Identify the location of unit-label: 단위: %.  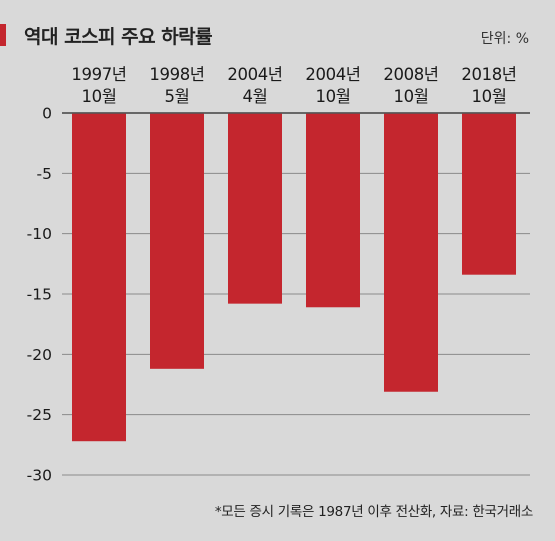
(504, 39).